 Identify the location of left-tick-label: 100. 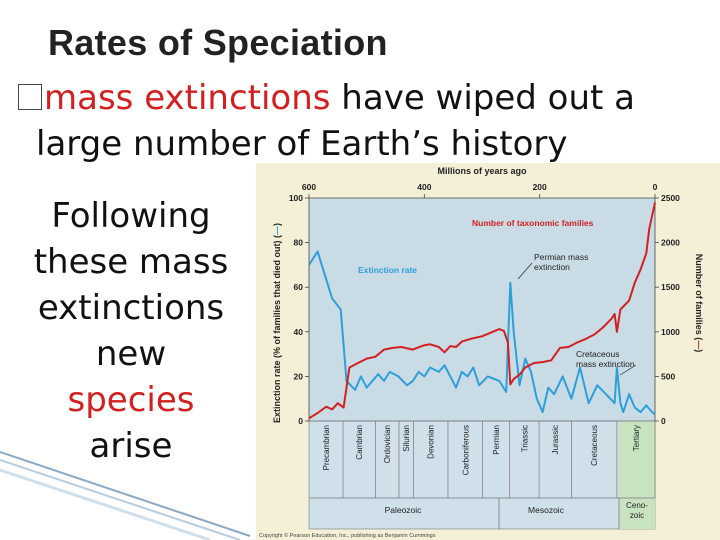
(296, 198).